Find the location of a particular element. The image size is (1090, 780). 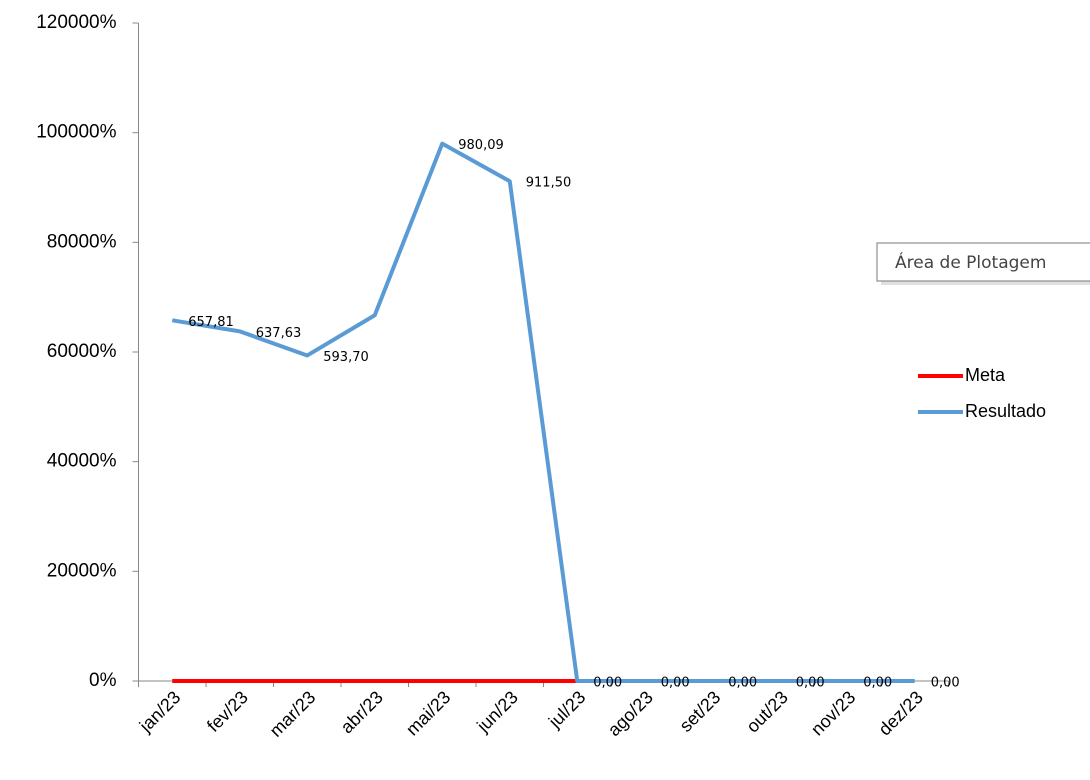

x-tick-label: mar/23 is located at coordinates (293, 714).